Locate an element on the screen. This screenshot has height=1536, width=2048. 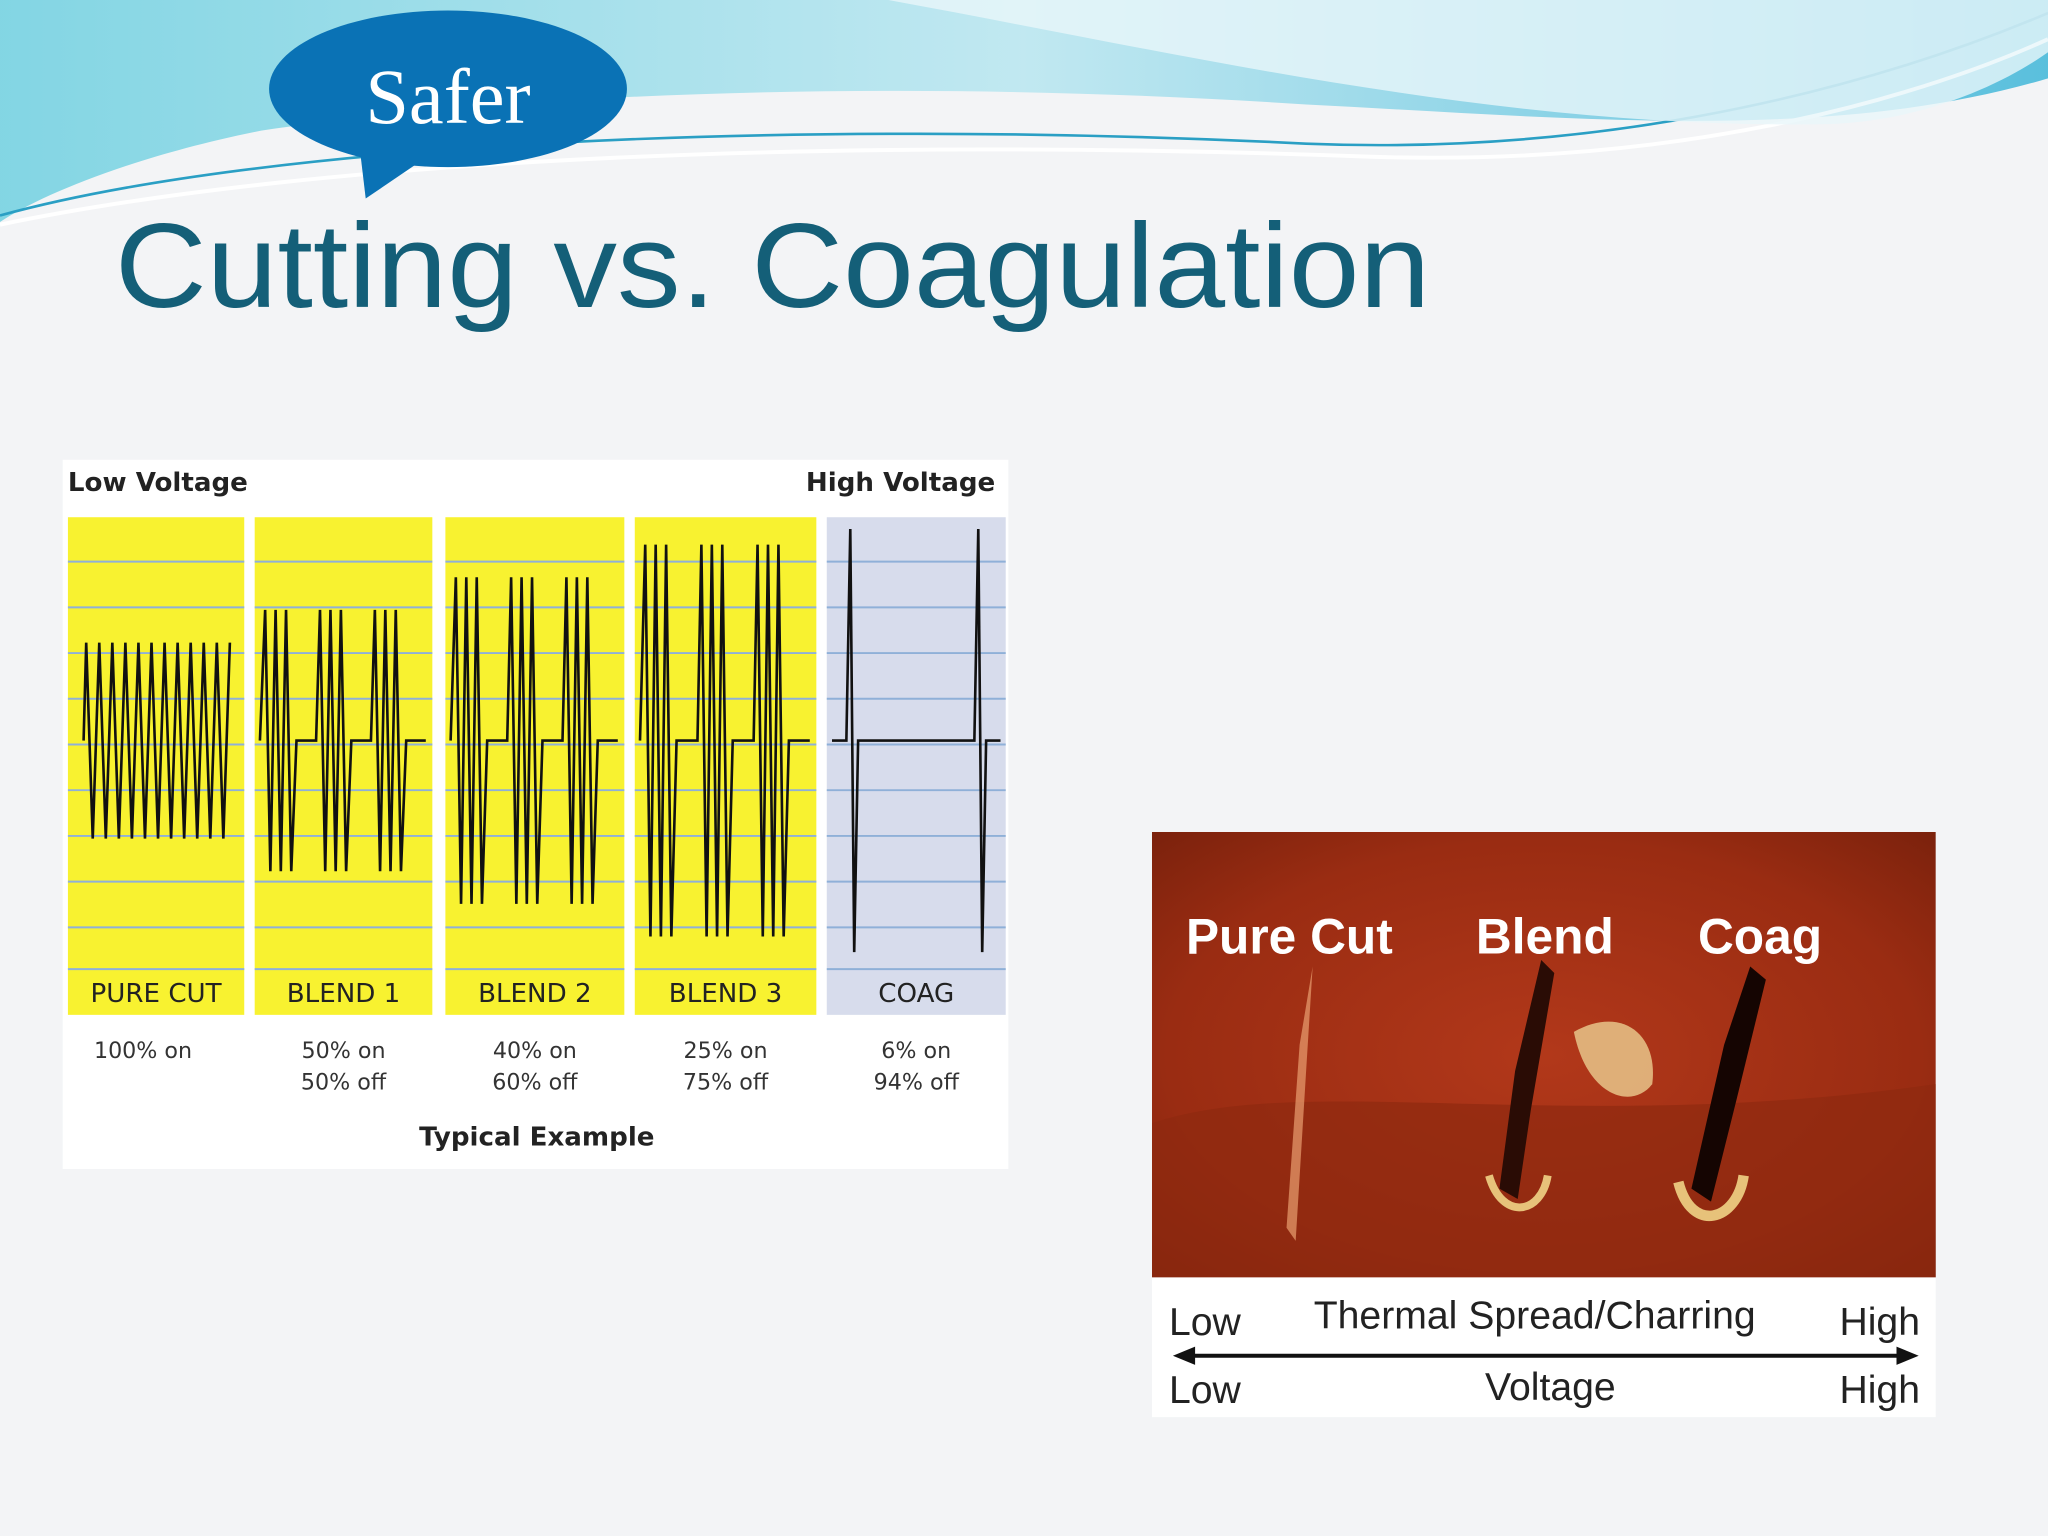
cut-label: Pure Cut is located at coordinates (1289, 936).